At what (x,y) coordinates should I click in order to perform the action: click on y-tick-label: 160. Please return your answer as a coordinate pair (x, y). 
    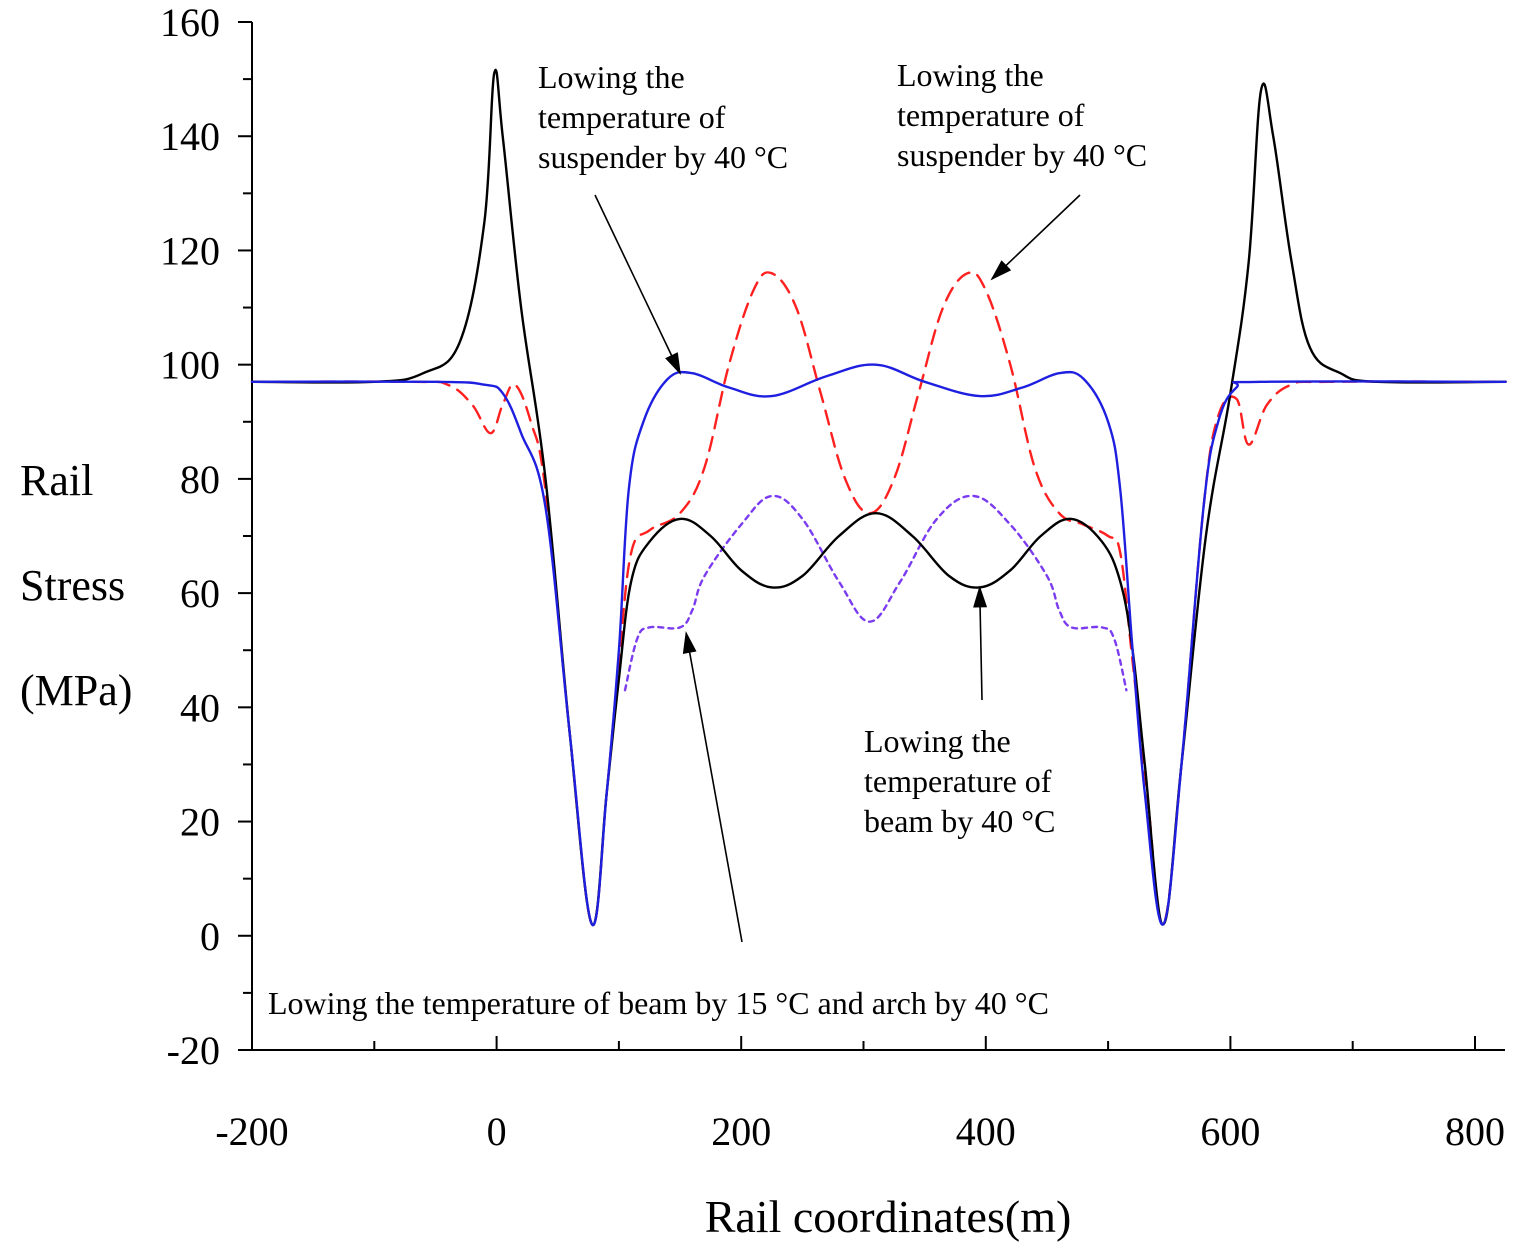
    Looking at the image, I should click on (190, 22).